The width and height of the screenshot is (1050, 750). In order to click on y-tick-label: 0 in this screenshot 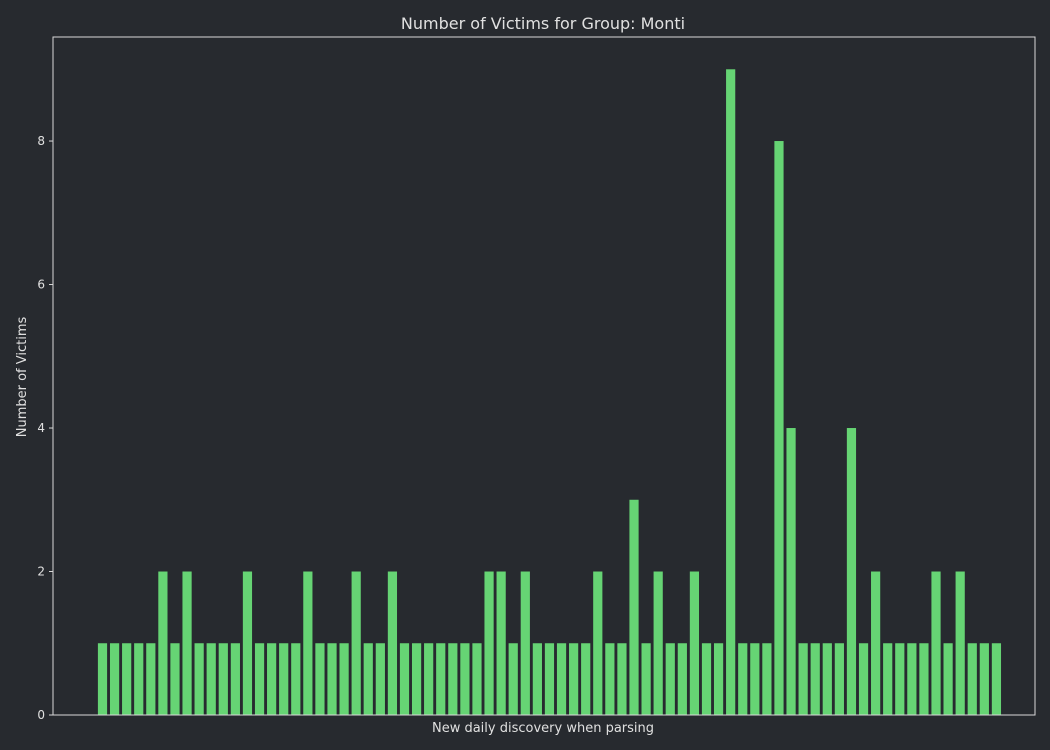, I will do `click(41, 715)`.